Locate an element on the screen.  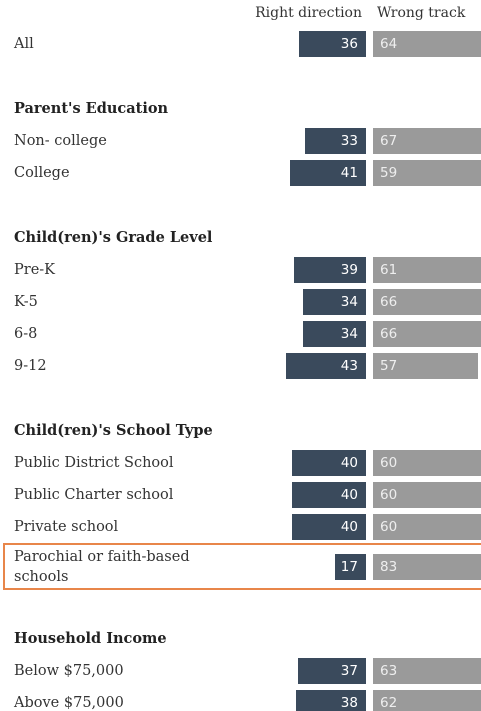
value-label: 38 is located at coordinates (349, 703).